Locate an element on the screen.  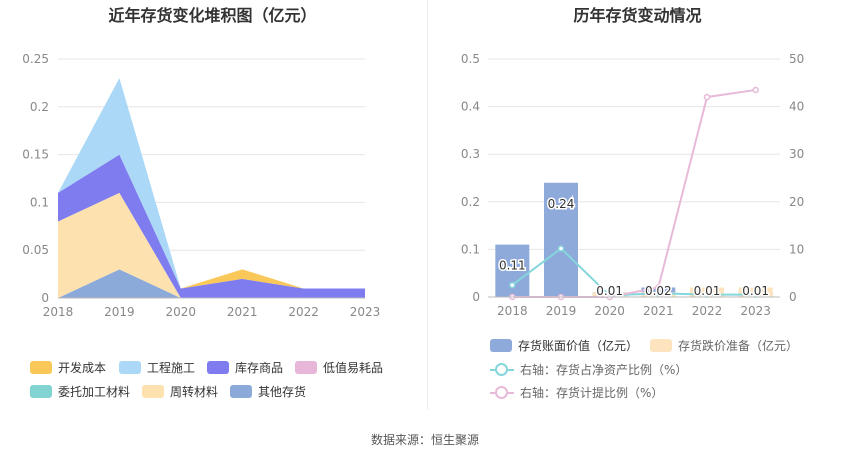
legend-item-kucun: 库存商品 is located at coordinates (245, 367).